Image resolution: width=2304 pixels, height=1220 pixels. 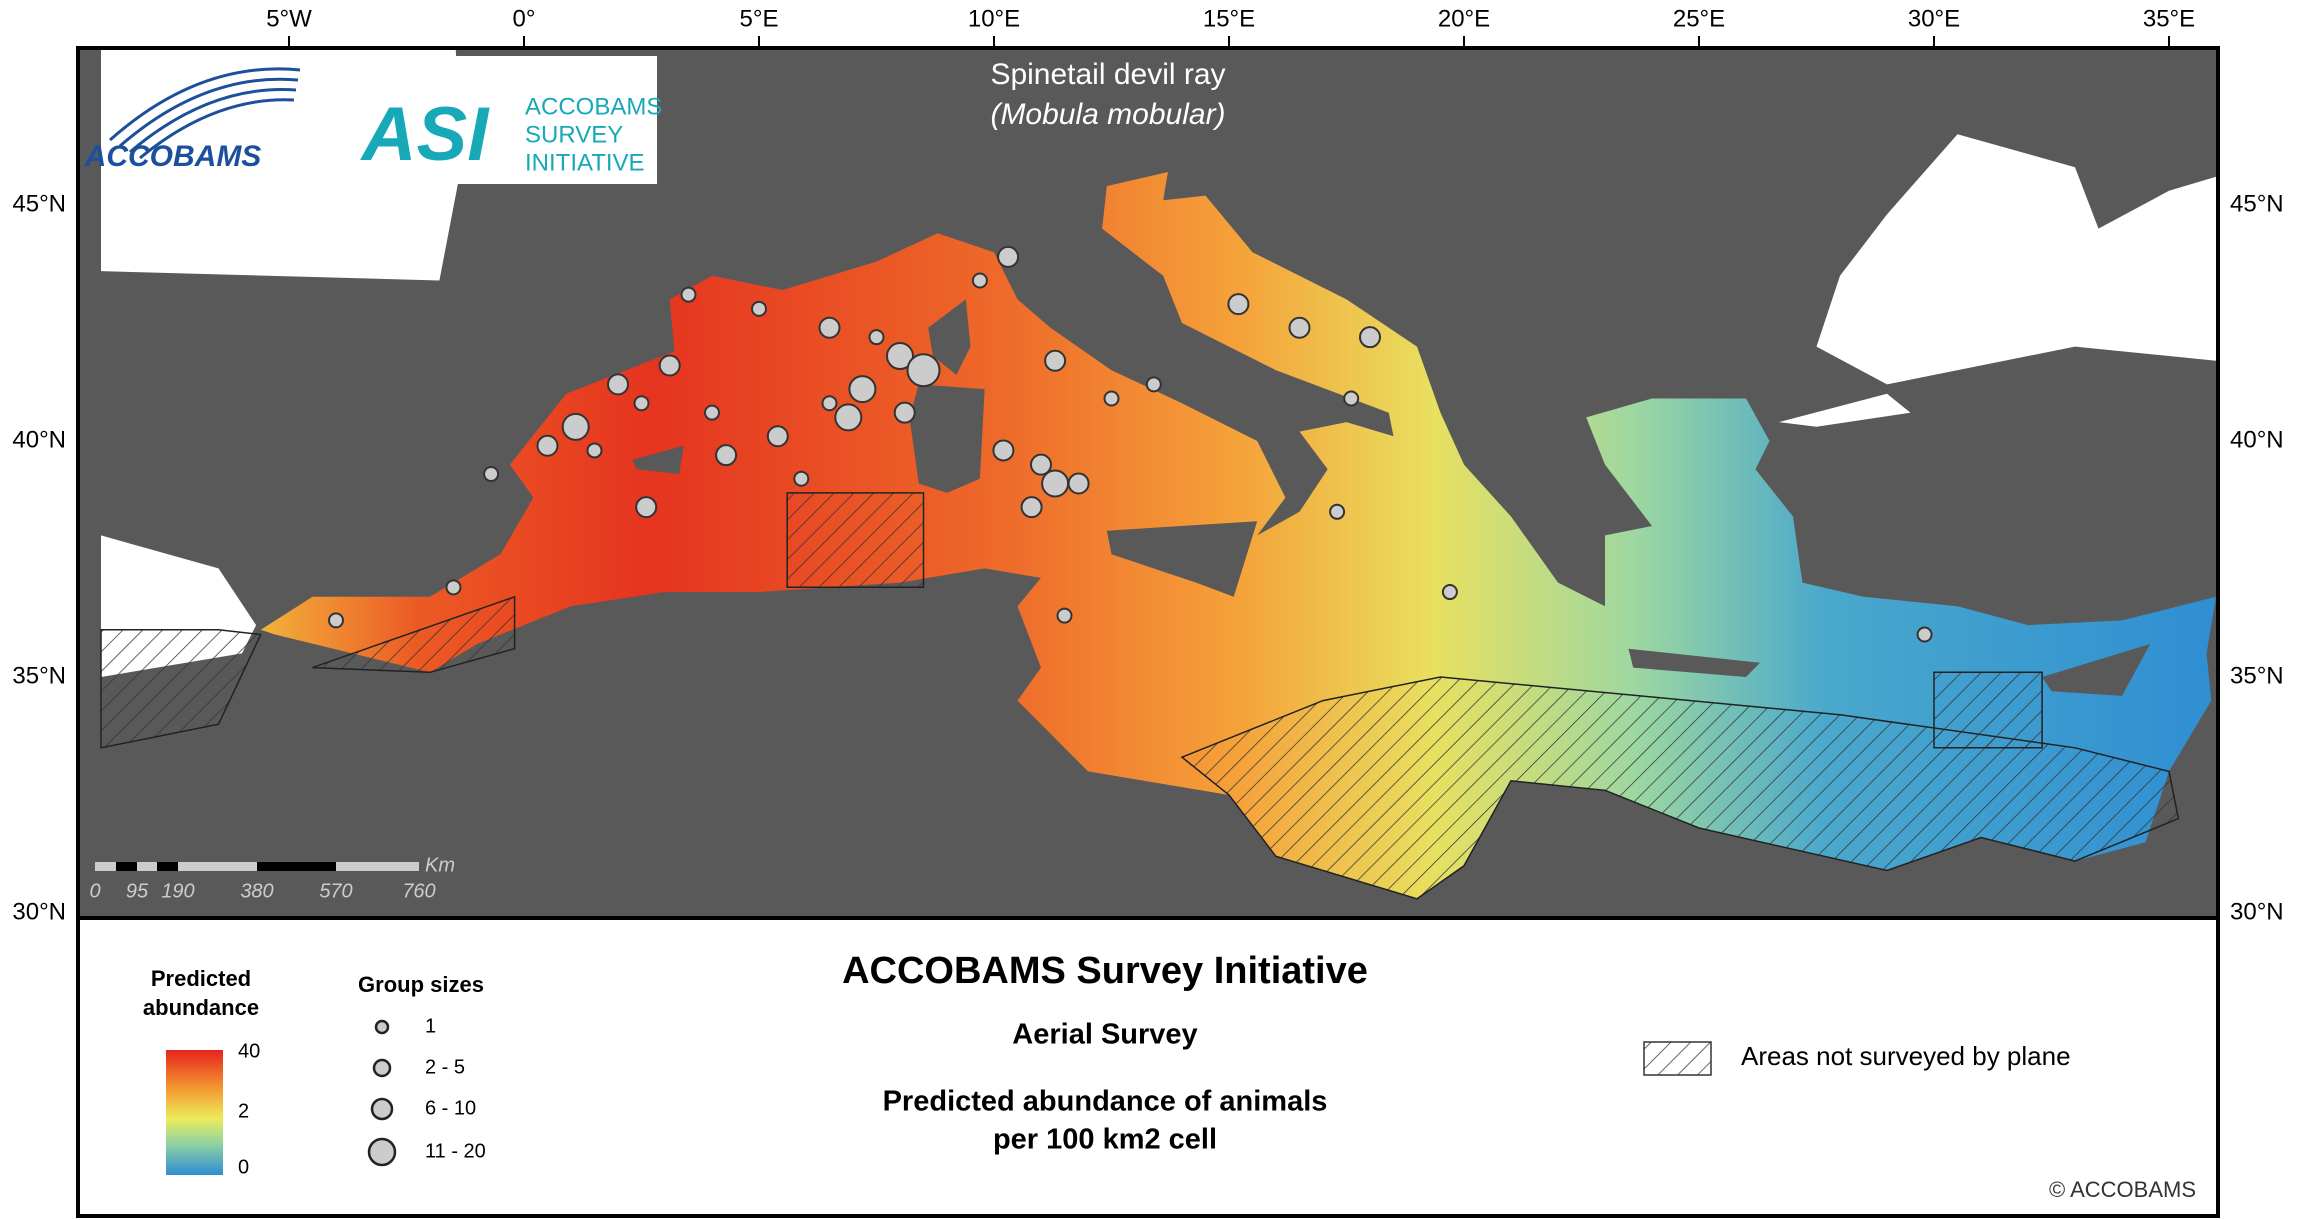 I want to click on footer-title: ACCOBAMS Survey Initiative, so click(x=1105, y=971).